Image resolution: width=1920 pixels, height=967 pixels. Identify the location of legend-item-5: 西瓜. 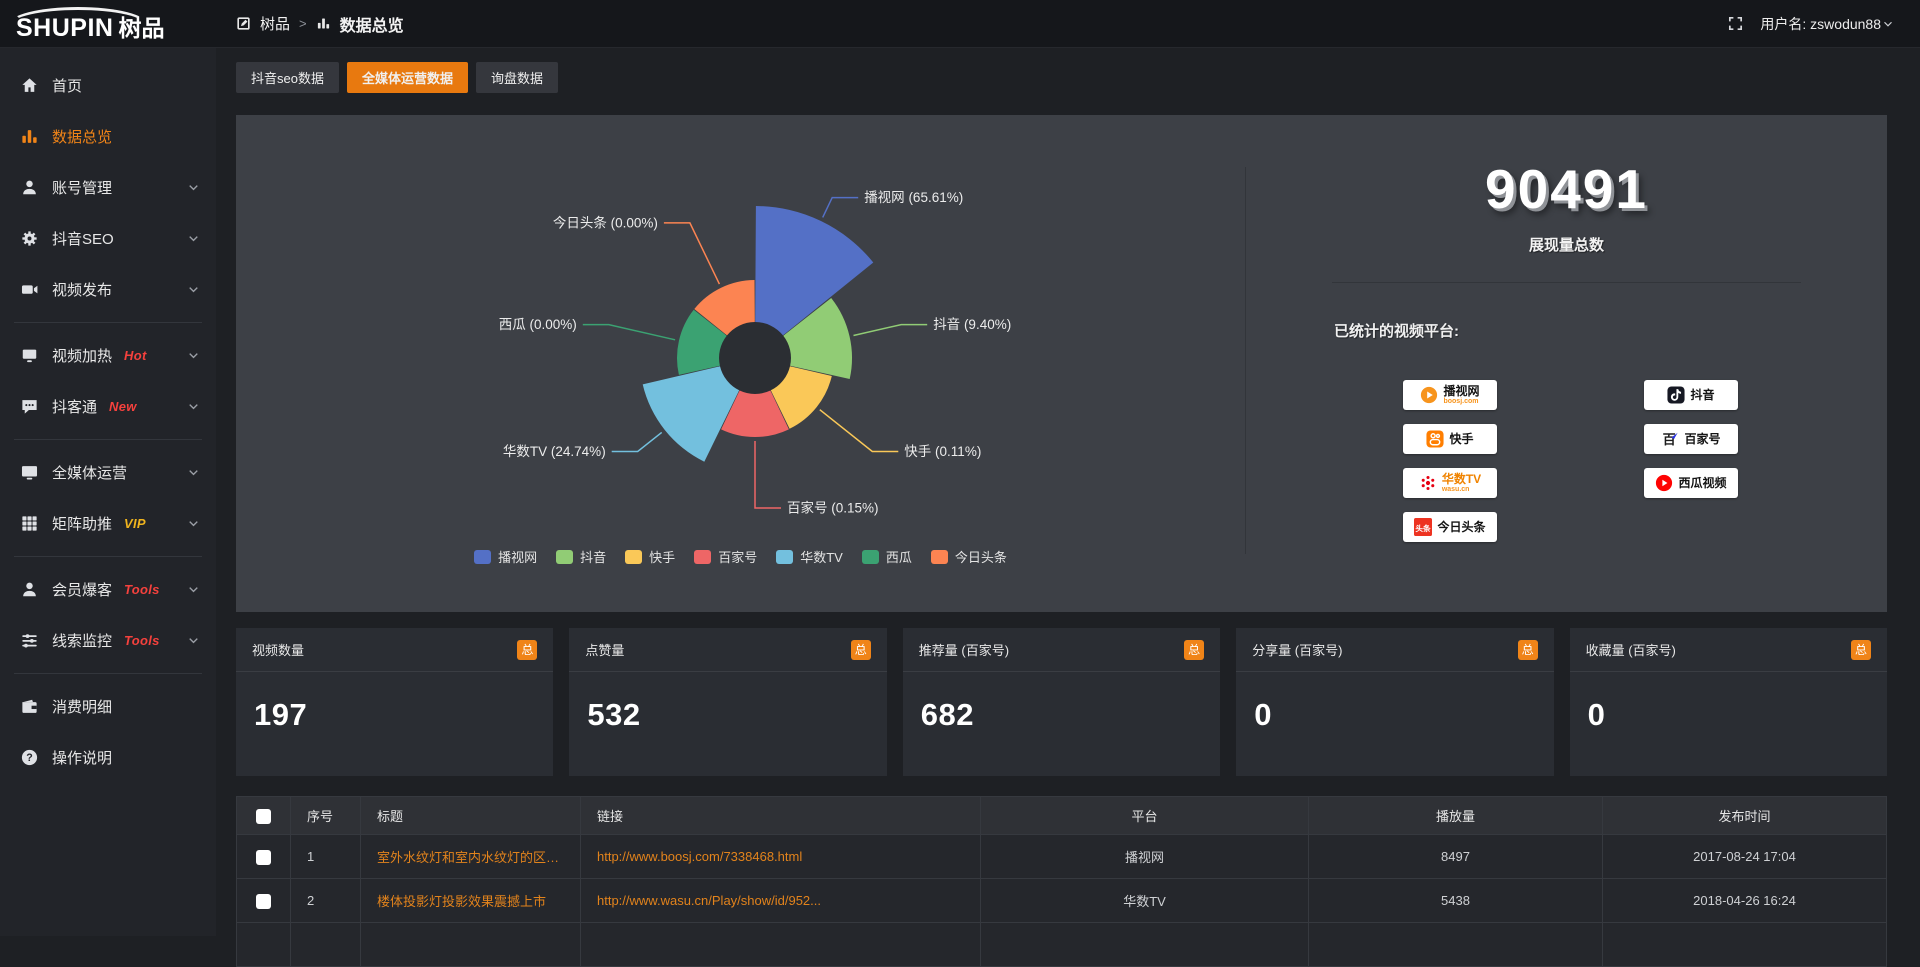
(886, 556).